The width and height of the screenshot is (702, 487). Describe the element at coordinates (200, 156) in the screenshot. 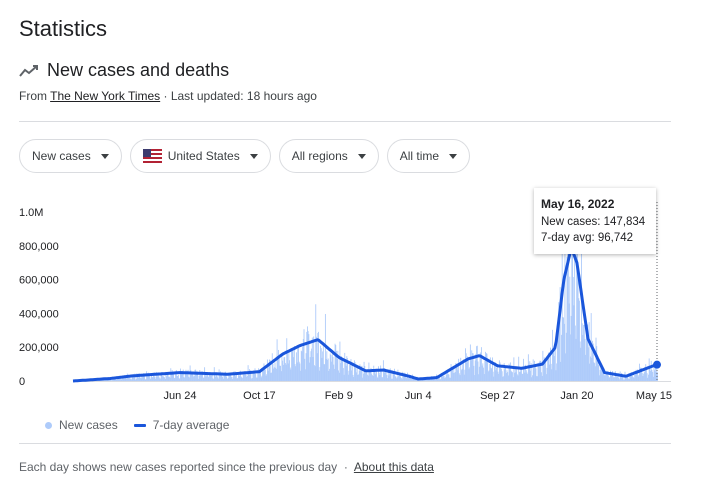

I see `country-dropdown: United States` at that location.